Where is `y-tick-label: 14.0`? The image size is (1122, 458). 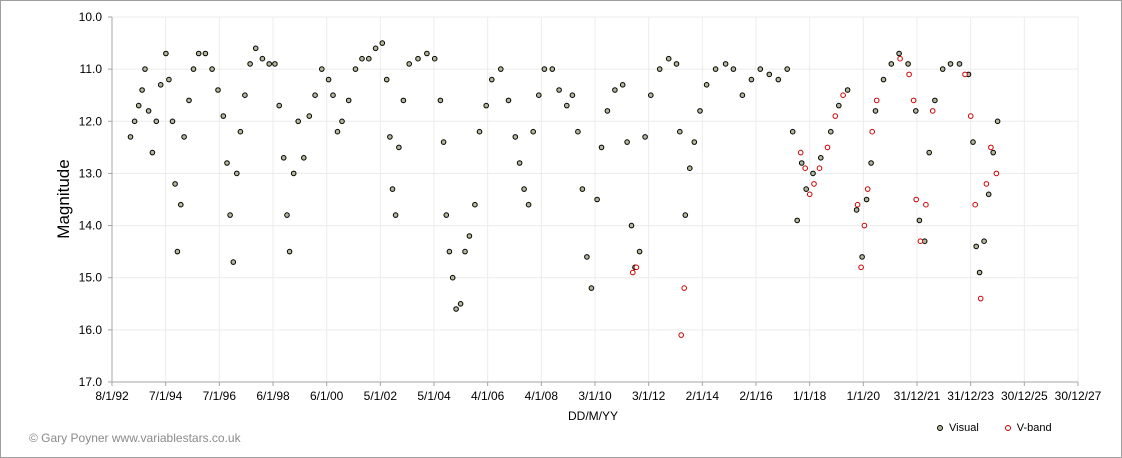
y-tick-label: 14.0 is located at coordinates (91, 226).